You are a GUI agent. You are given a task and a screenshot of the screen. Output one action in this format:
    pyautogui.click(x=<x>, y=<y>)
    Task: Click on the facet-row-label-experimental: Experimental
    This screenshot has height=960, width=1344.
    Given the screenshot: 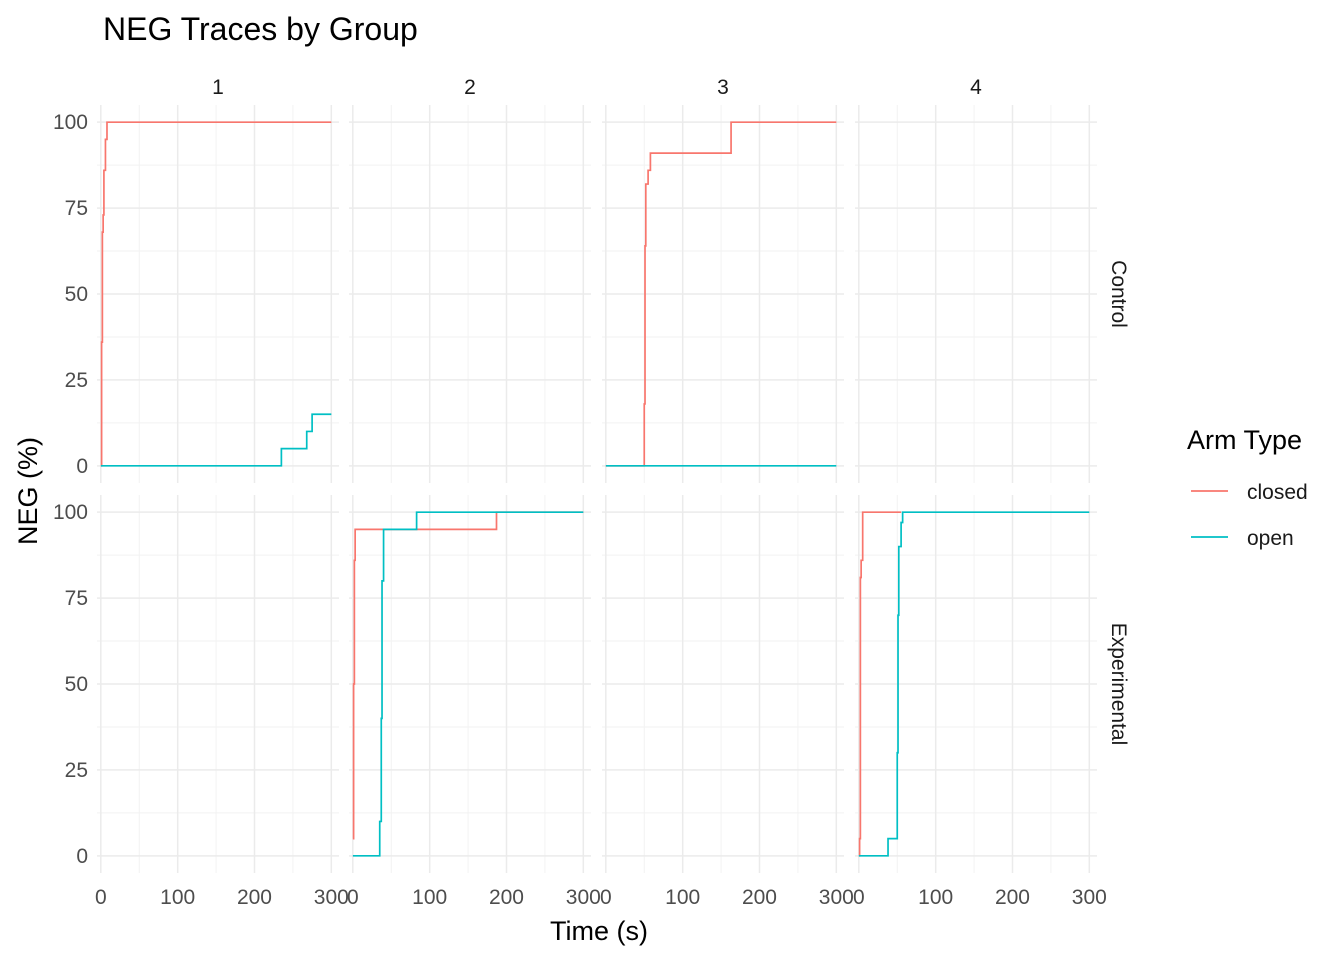 What is the action you would take?
    pyautogui.click(x=1118, y=684)
    